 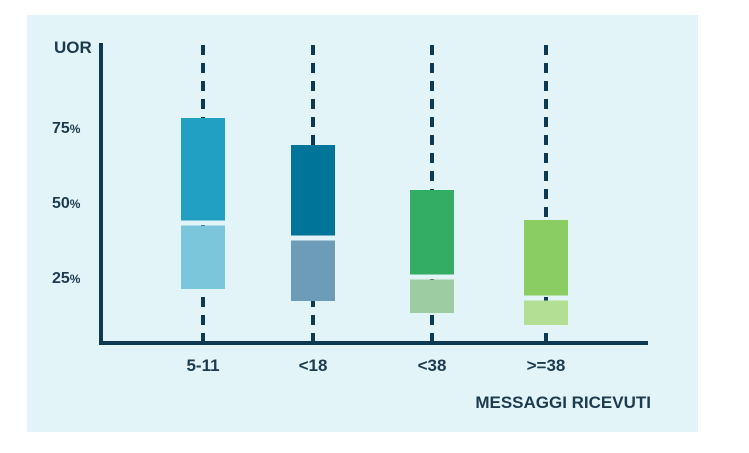 What do you see at coordinates (546, 365) in the screenshot?
I see `x-tick-label-4: >=38` at bounding box center [546, 365].